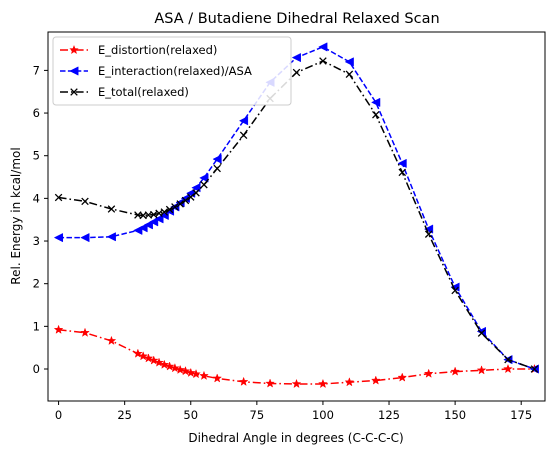 This screenshot has width=554, height=455. What do you see at coordinates (190, 415) in the screenshot?
I see `x-tick-label: 50` at bounding box center [190, 415].